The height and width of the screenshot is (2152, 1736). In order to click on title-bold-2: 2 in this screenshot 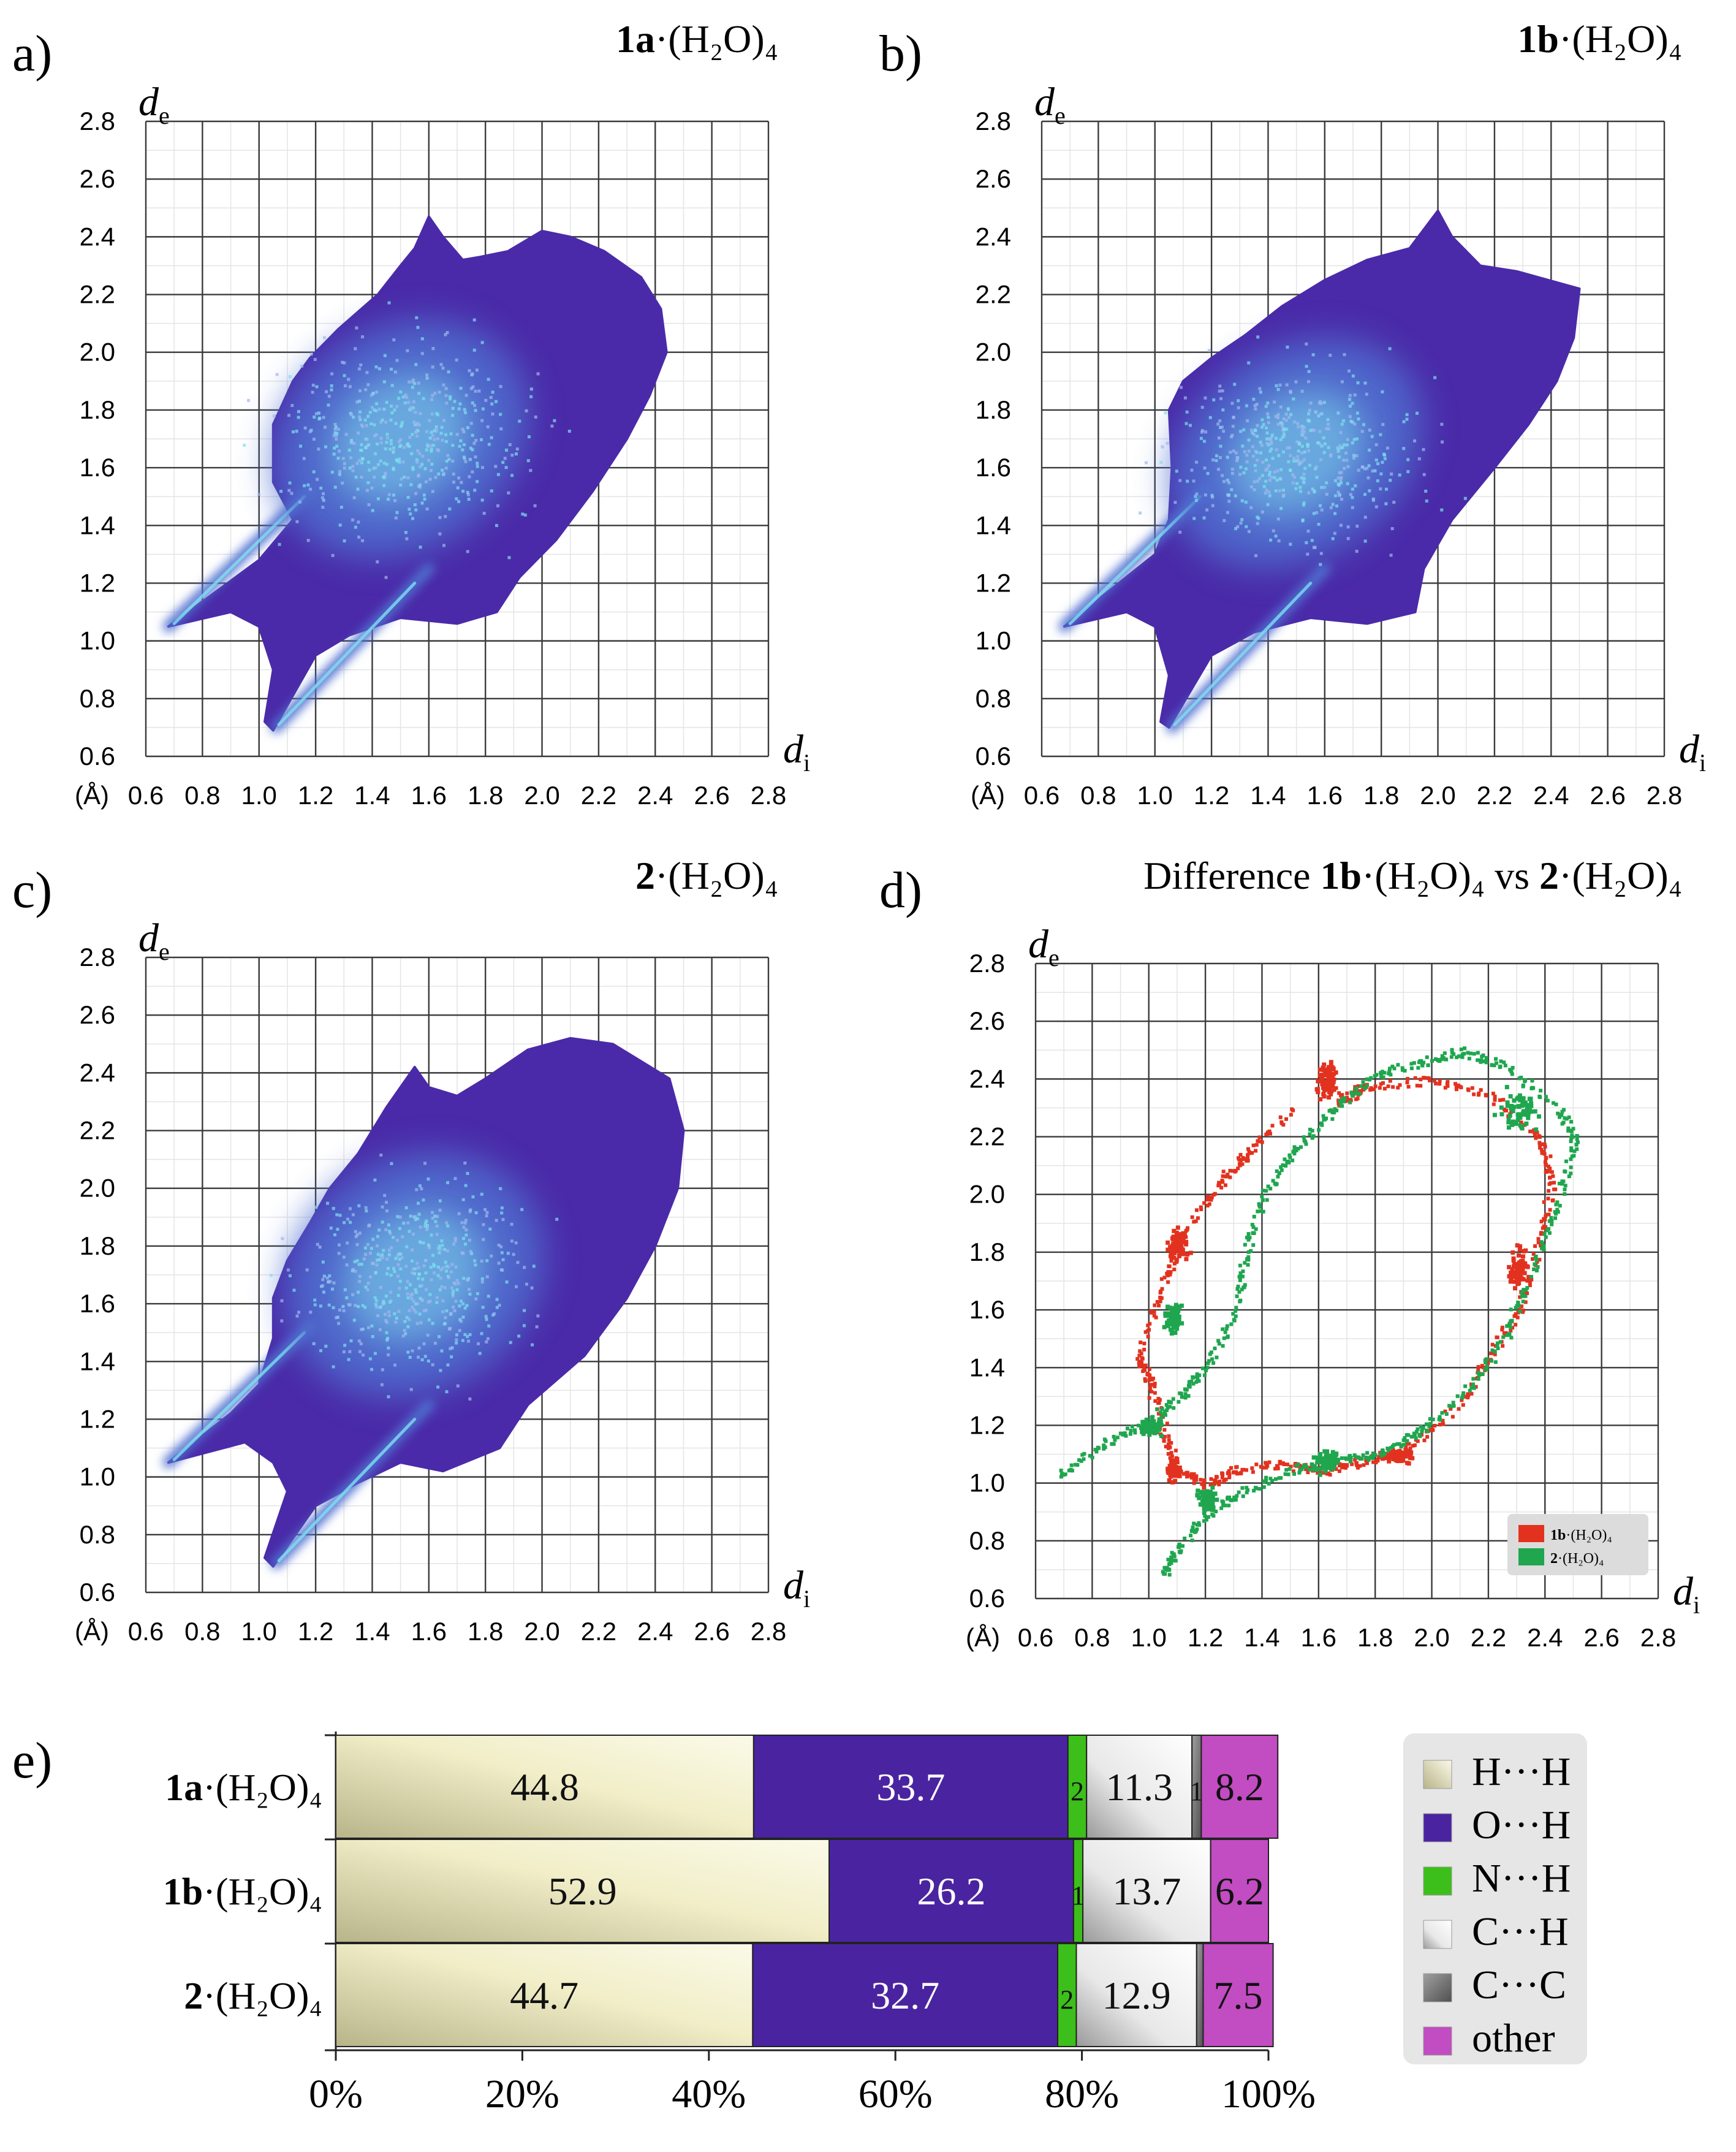, I will do `click(1549, 876)`.